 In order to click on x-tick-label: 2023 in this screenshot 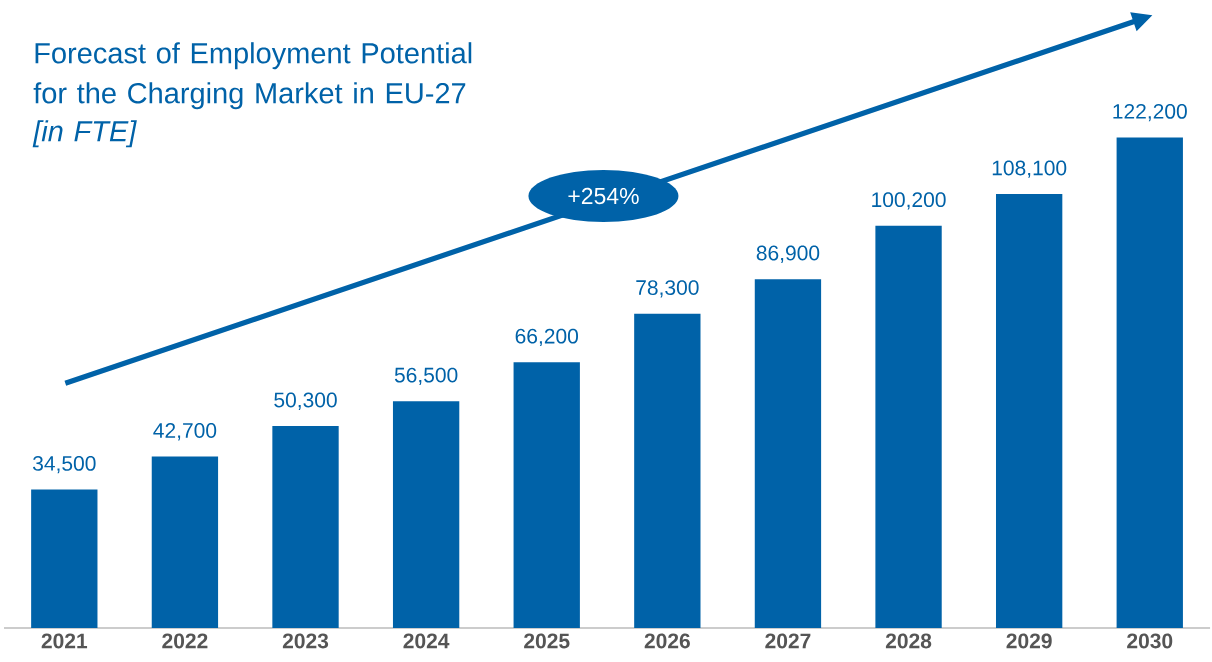, I will do `click(305, 641)`.